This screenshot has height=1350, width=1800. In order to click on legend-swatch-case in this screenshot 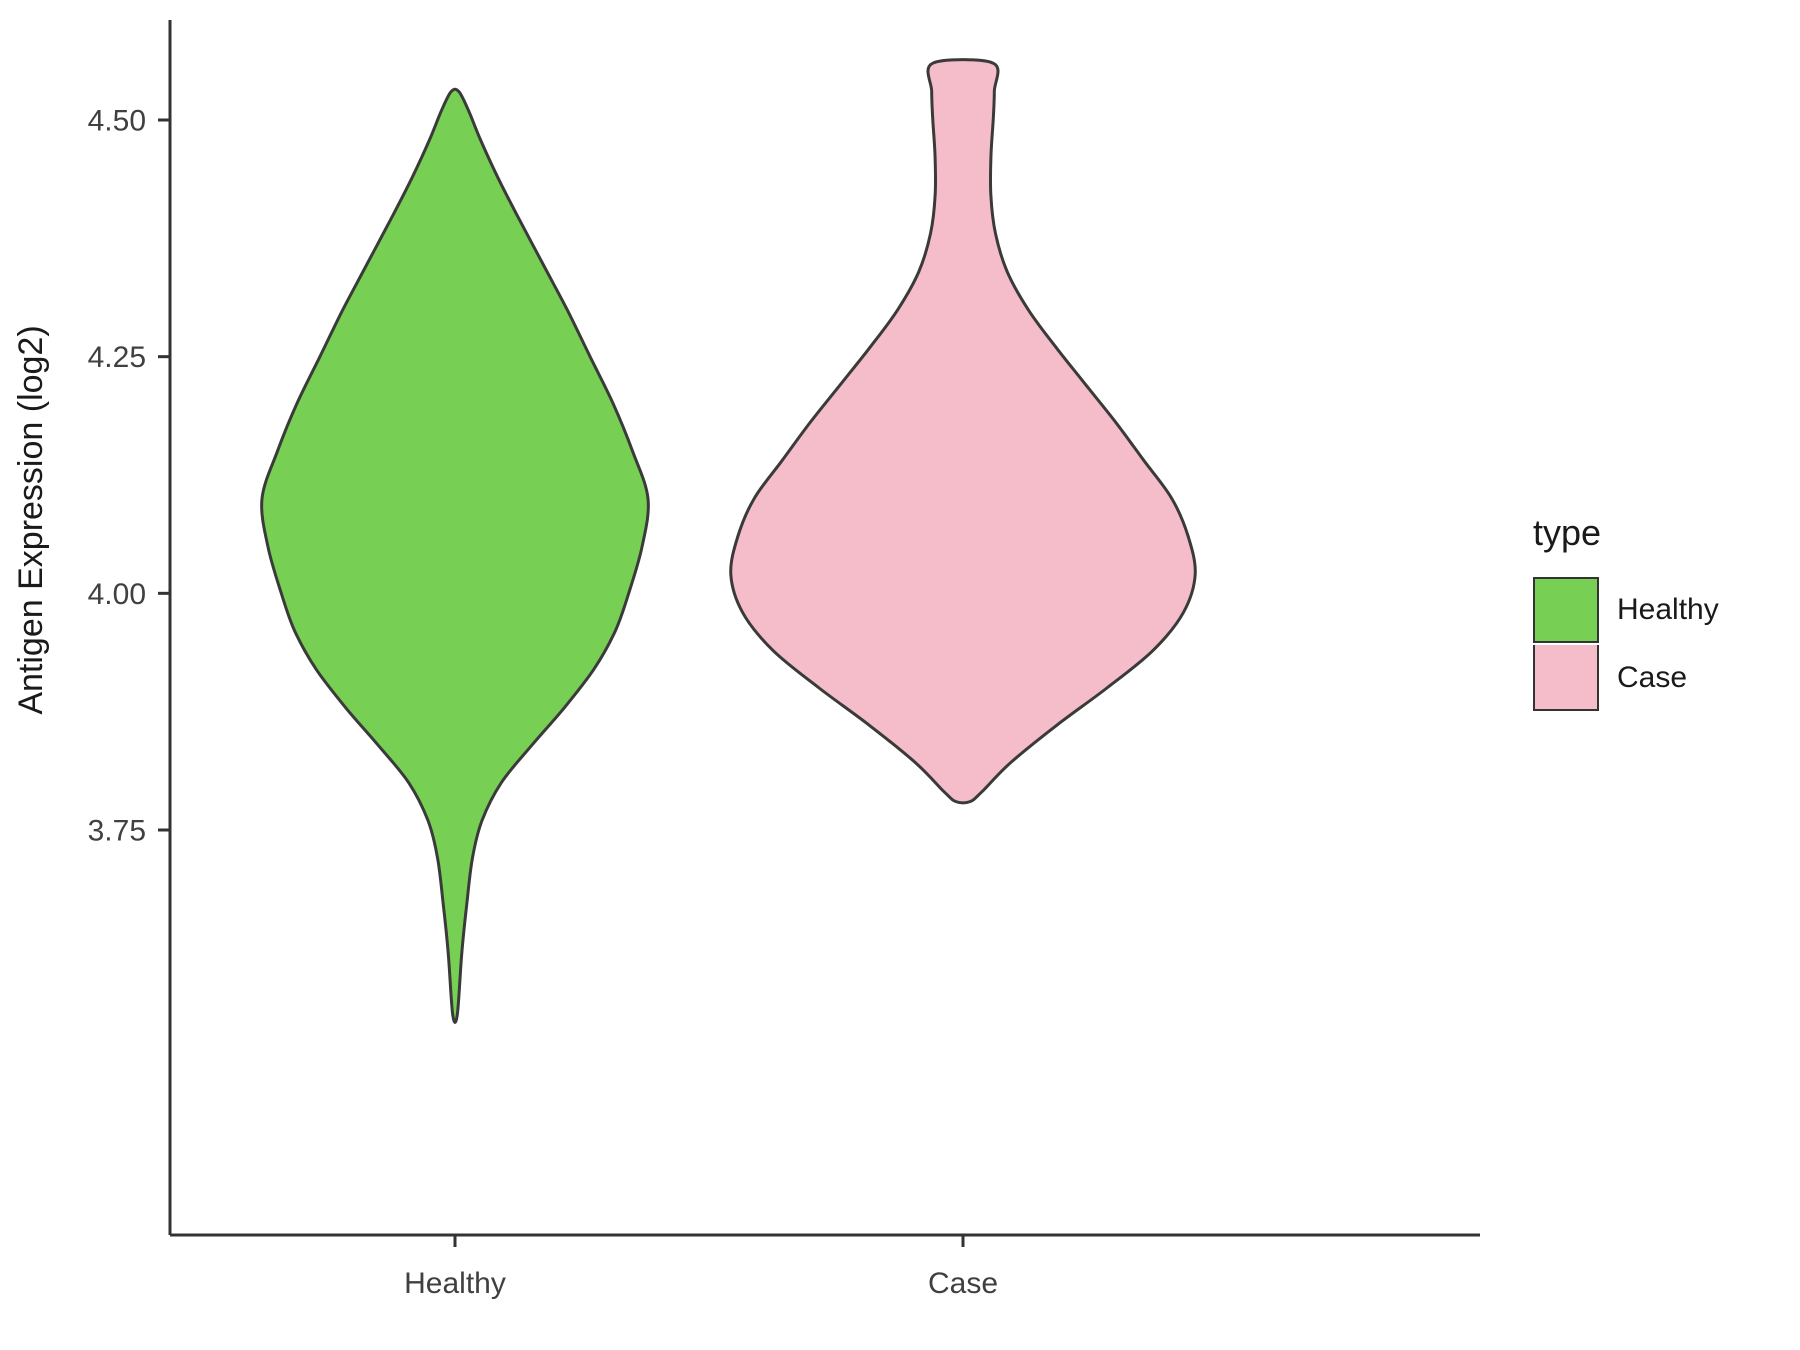, I will do `click(1566, 678)`.